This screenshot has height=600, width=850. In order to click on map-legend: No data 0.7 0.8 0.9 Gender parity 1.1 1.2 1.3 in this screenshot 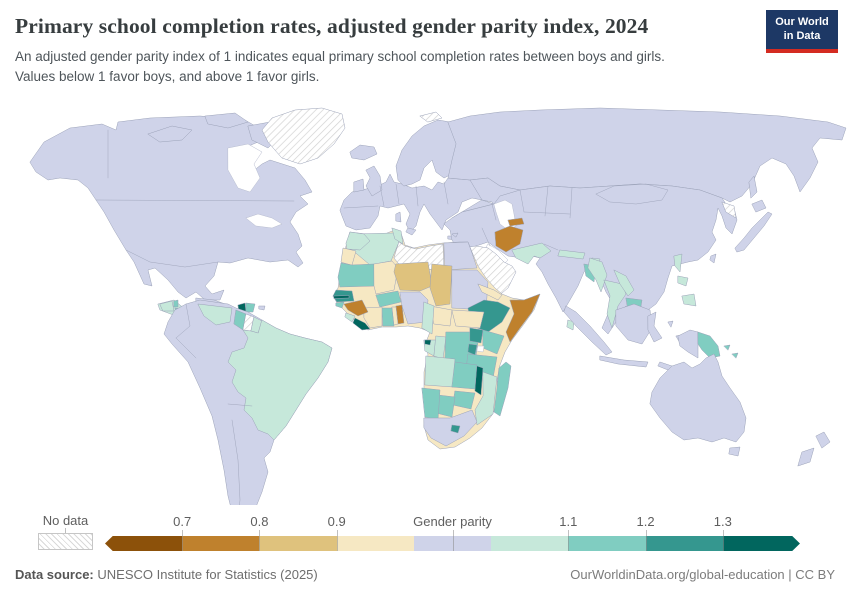, I will do `click(425, 536)`.